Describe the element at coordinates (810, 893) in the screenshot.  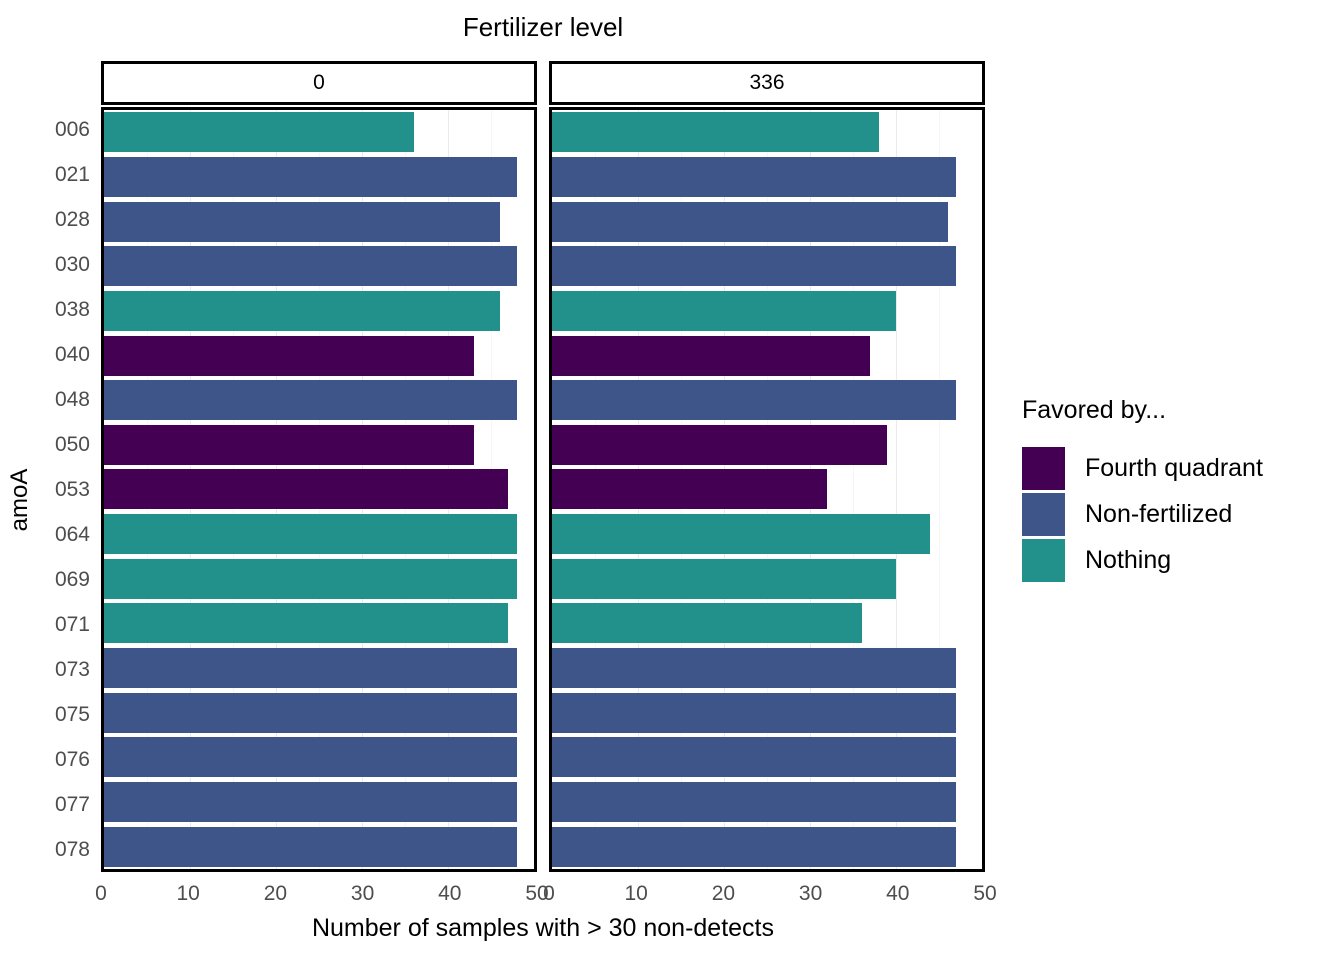
I see `x-tick-label-336-30: 30` at that location.